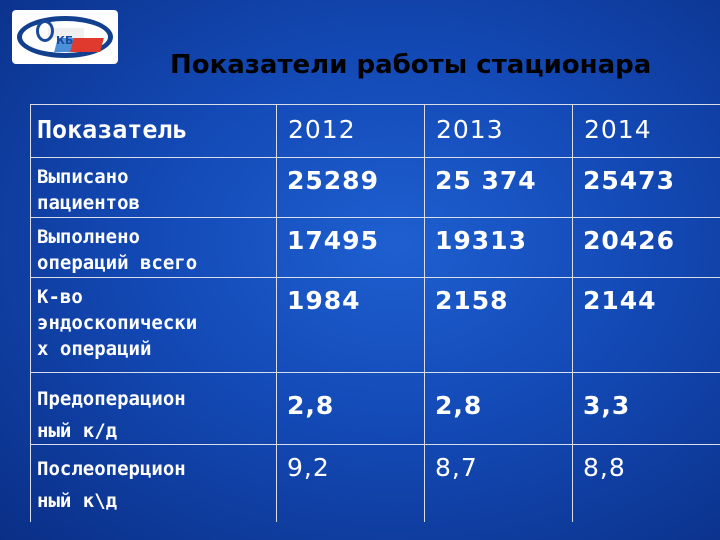 Image resolution: width=720 pixels, height=540 pixels. Describe the element at coordinates (499, 483) in the screenshot. I see `table-cell-value: 8,7` at that location.